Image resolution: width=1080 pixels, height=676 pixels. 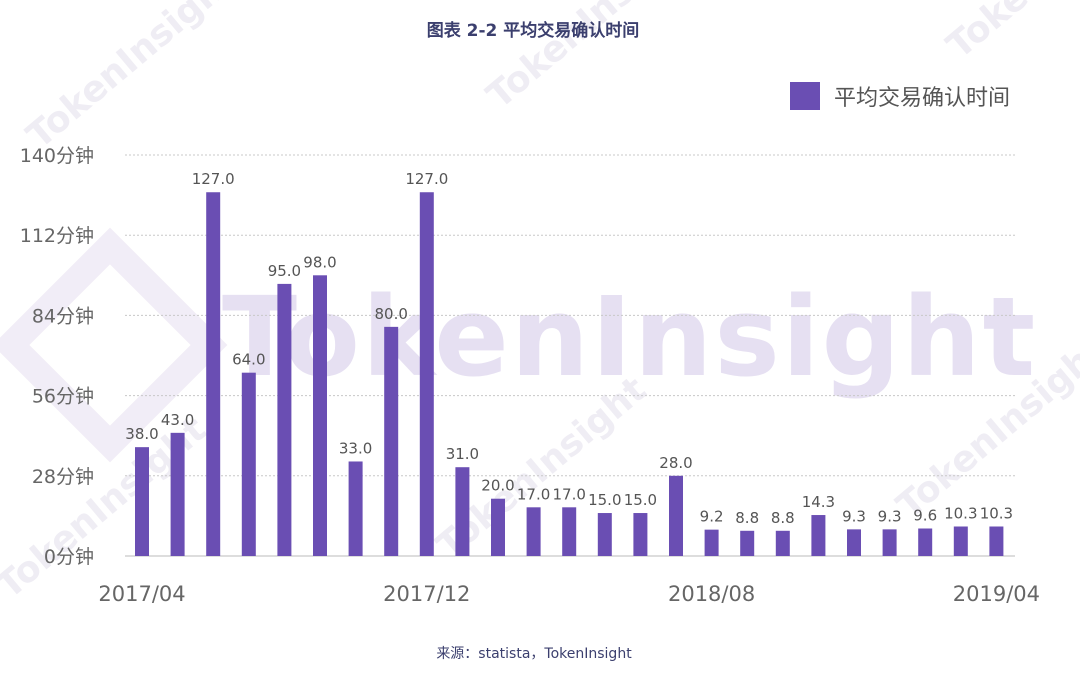 I want to click on data-label: 95.0, so click(x=284, y=271).